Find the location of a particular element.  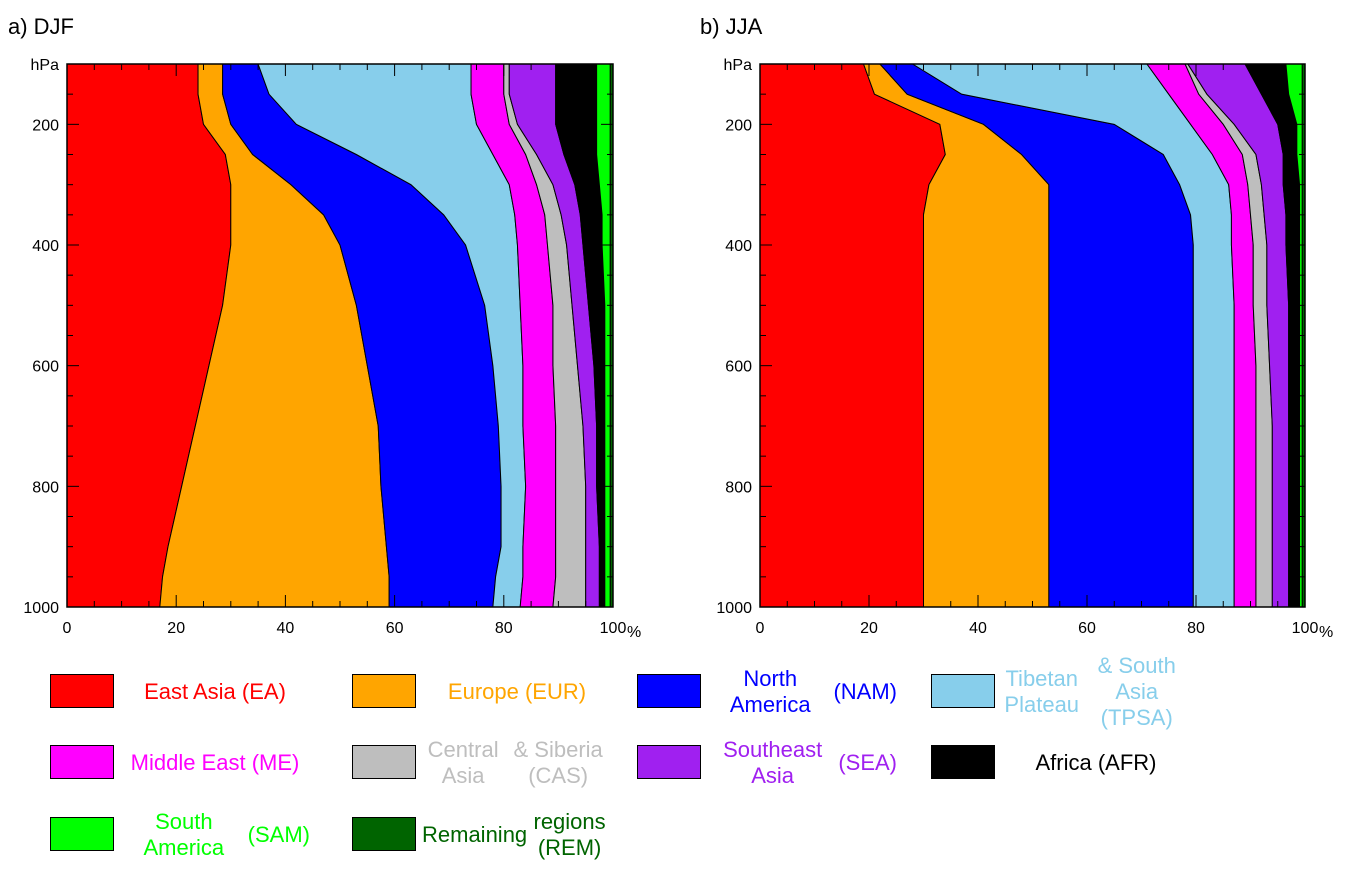

legend-label-line: Africa (AFR) is located at coordinates (1096, 762).